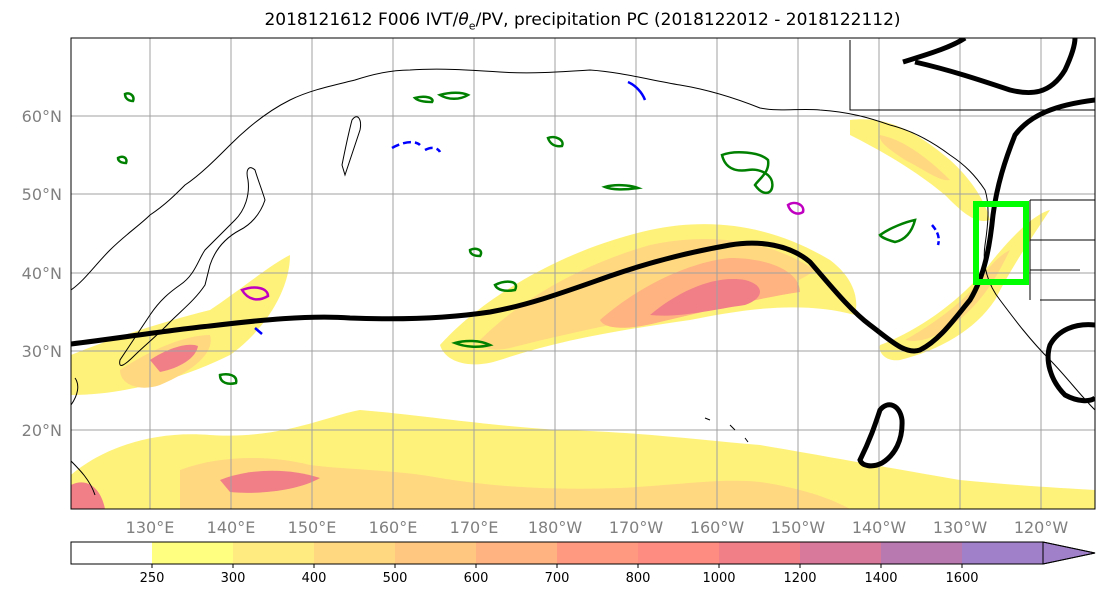 The image size is (1105, 603). What do you see at coordinates (636, 527) in the screenshot?
I see `lon-label: 170°W` at bounding box center [636, 527].